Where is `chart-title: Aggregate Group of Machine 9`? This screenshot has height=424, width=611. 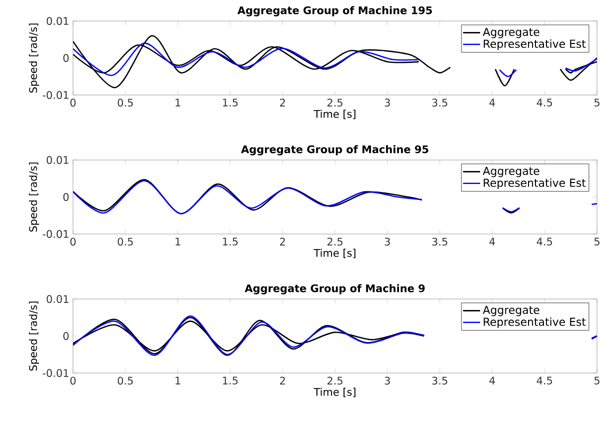 chart-title: Aggregate Group of Machine 9 is located at coordinates (334, 289).